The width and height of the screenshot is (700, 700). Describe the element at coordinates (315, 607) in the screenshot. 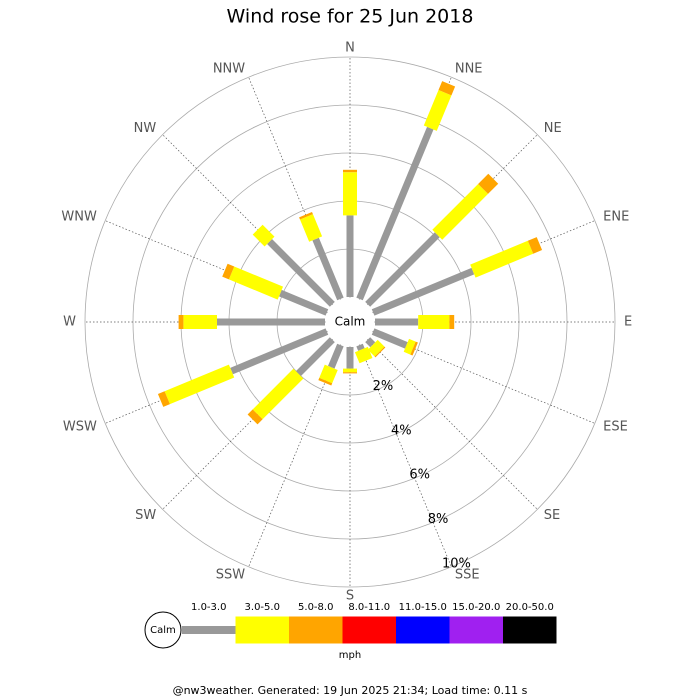

I see `legend-label: 5.0-8.0` at that location.